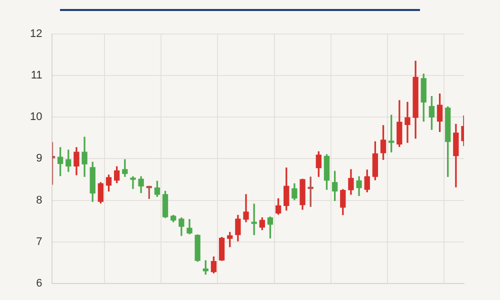 This screenshot has height=300, width=500. I want to click on y-tick-label: 12, so click(36, 34).